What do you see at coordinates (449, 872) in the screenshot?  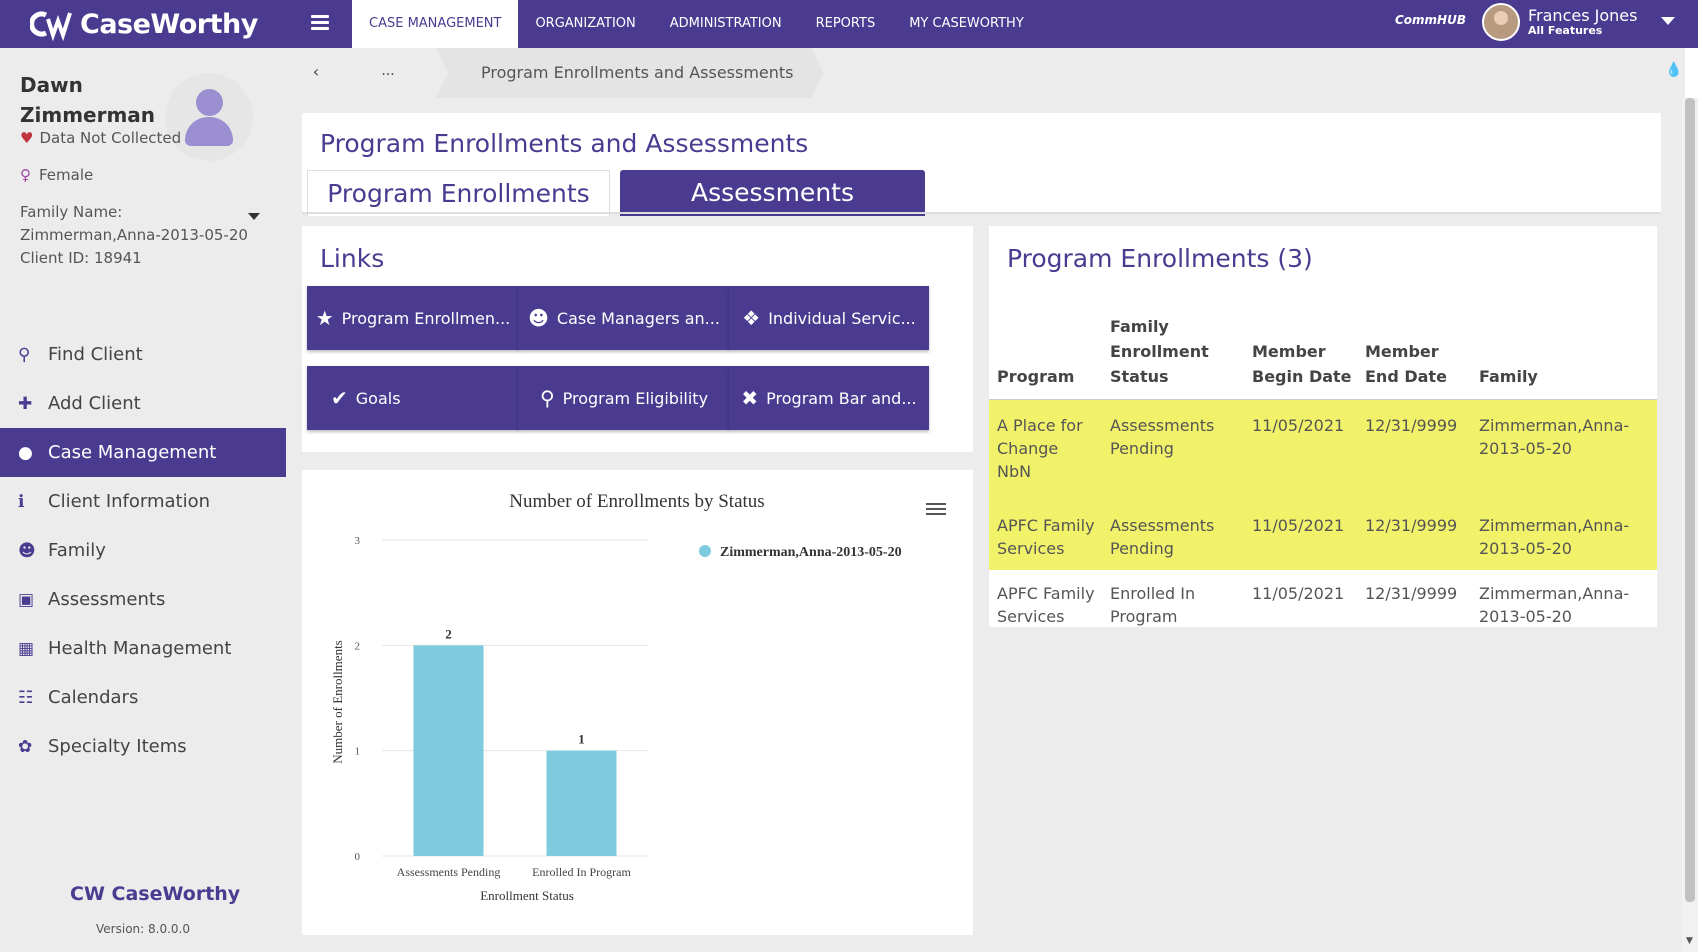 I see `x-tick-label: Assessments Pending` at bounding box center [449, 872].